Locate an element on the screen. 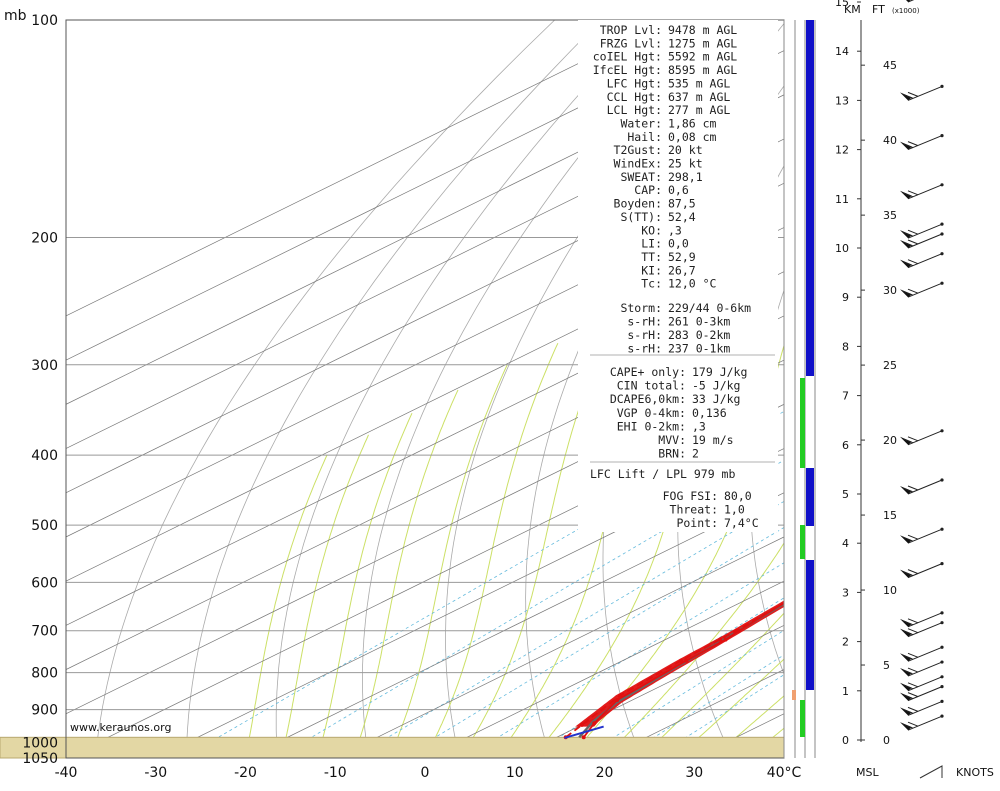 Image resolution: width=1000 pixels, height=791 pixels. temperature-tick-label: 0 is located at coordinates (425, 773).